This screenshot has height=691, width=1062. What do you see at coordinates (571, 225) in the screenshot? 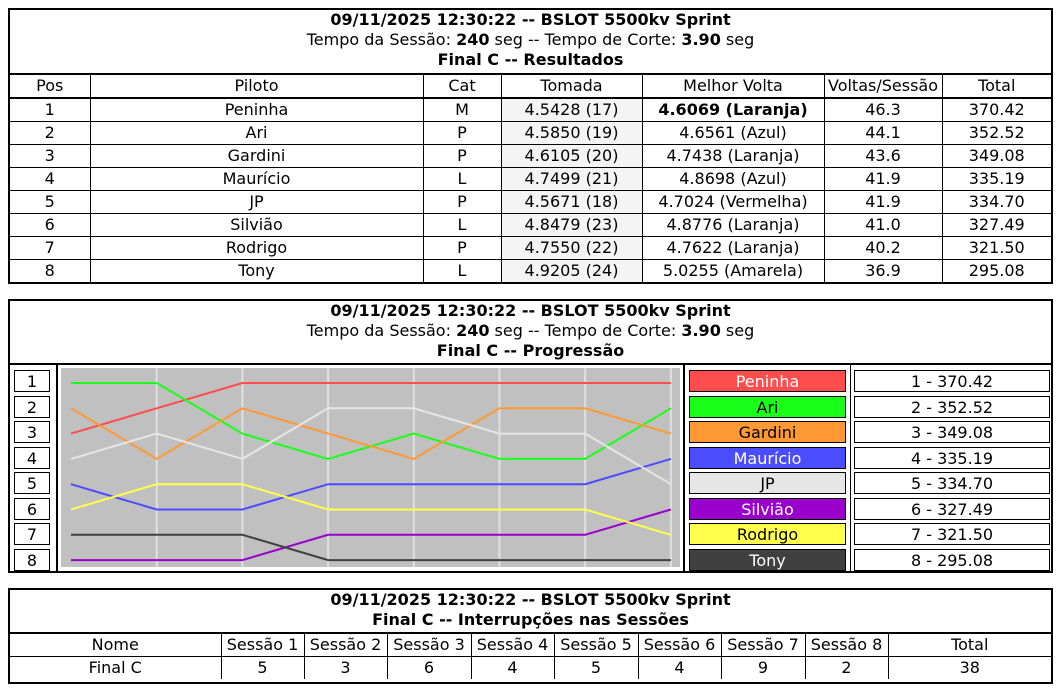
I see `tomada-cell: 4.8479 (23)` at bounding box center [571, 225].